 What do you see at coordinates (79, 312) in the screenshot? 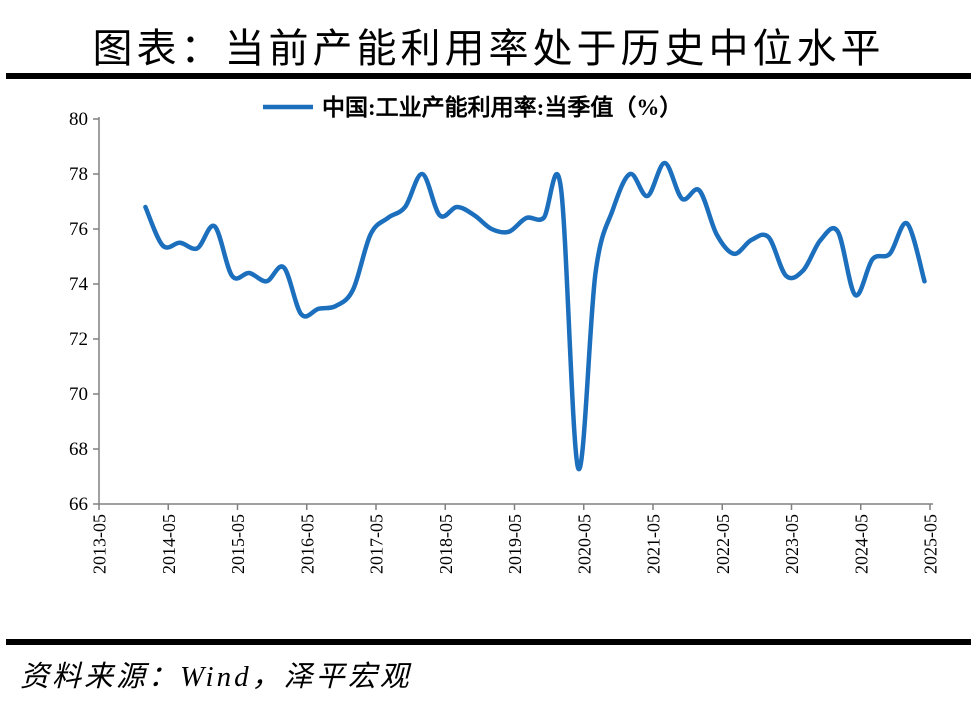
I see `y-axis-tick-labels: 66 68 70 72 74 76 78 80` at bounding box center [79, 312].